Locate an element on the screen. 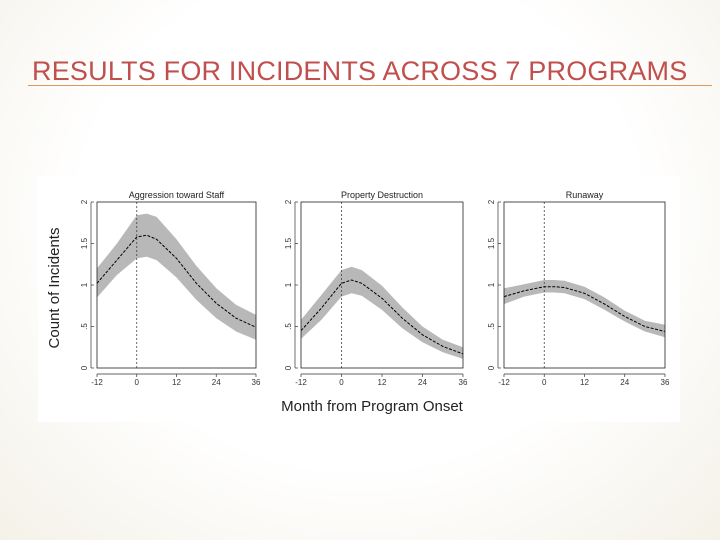  title-rule is located at coordinates (370, 85).